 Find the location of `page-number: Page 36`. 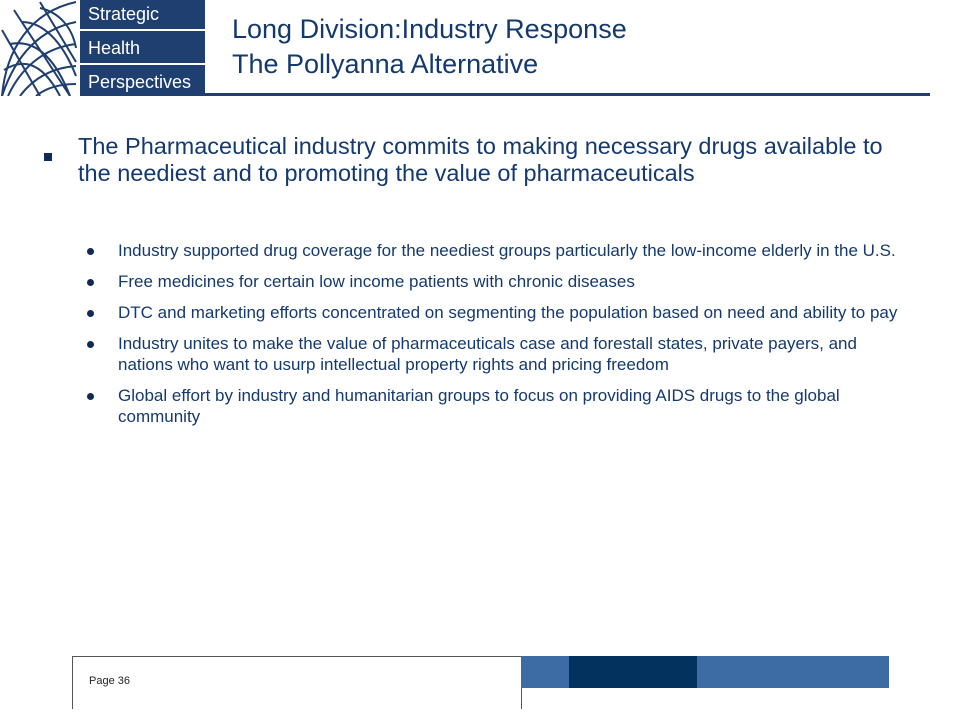

page-number: Page 36 is located at coordinates (109, 681).